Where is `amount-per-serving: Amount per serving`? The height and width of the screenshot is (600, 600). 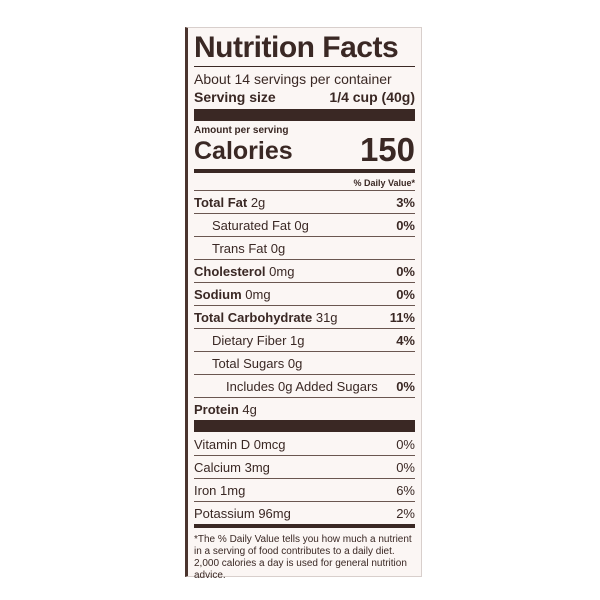
amount-per-serving: Amount per serving is located at coordinates (241, 130).